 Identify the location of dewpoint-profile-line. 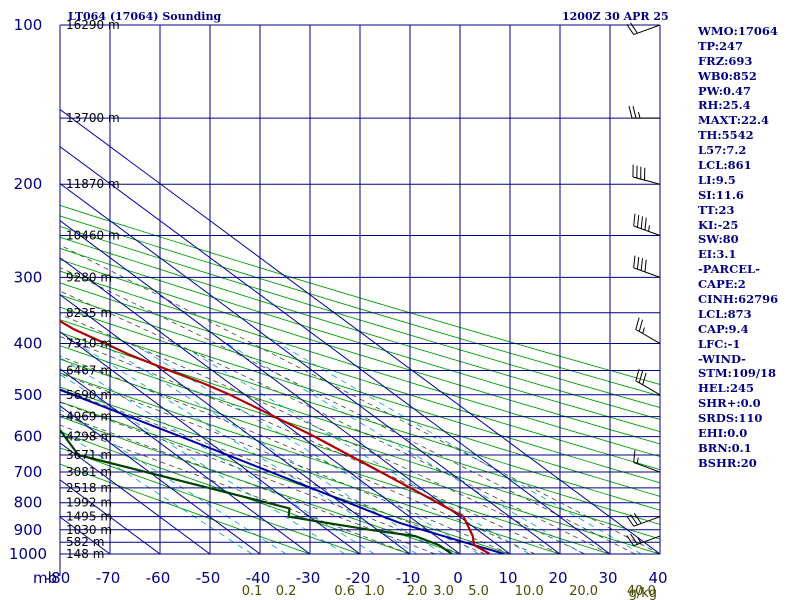
(256, 491).